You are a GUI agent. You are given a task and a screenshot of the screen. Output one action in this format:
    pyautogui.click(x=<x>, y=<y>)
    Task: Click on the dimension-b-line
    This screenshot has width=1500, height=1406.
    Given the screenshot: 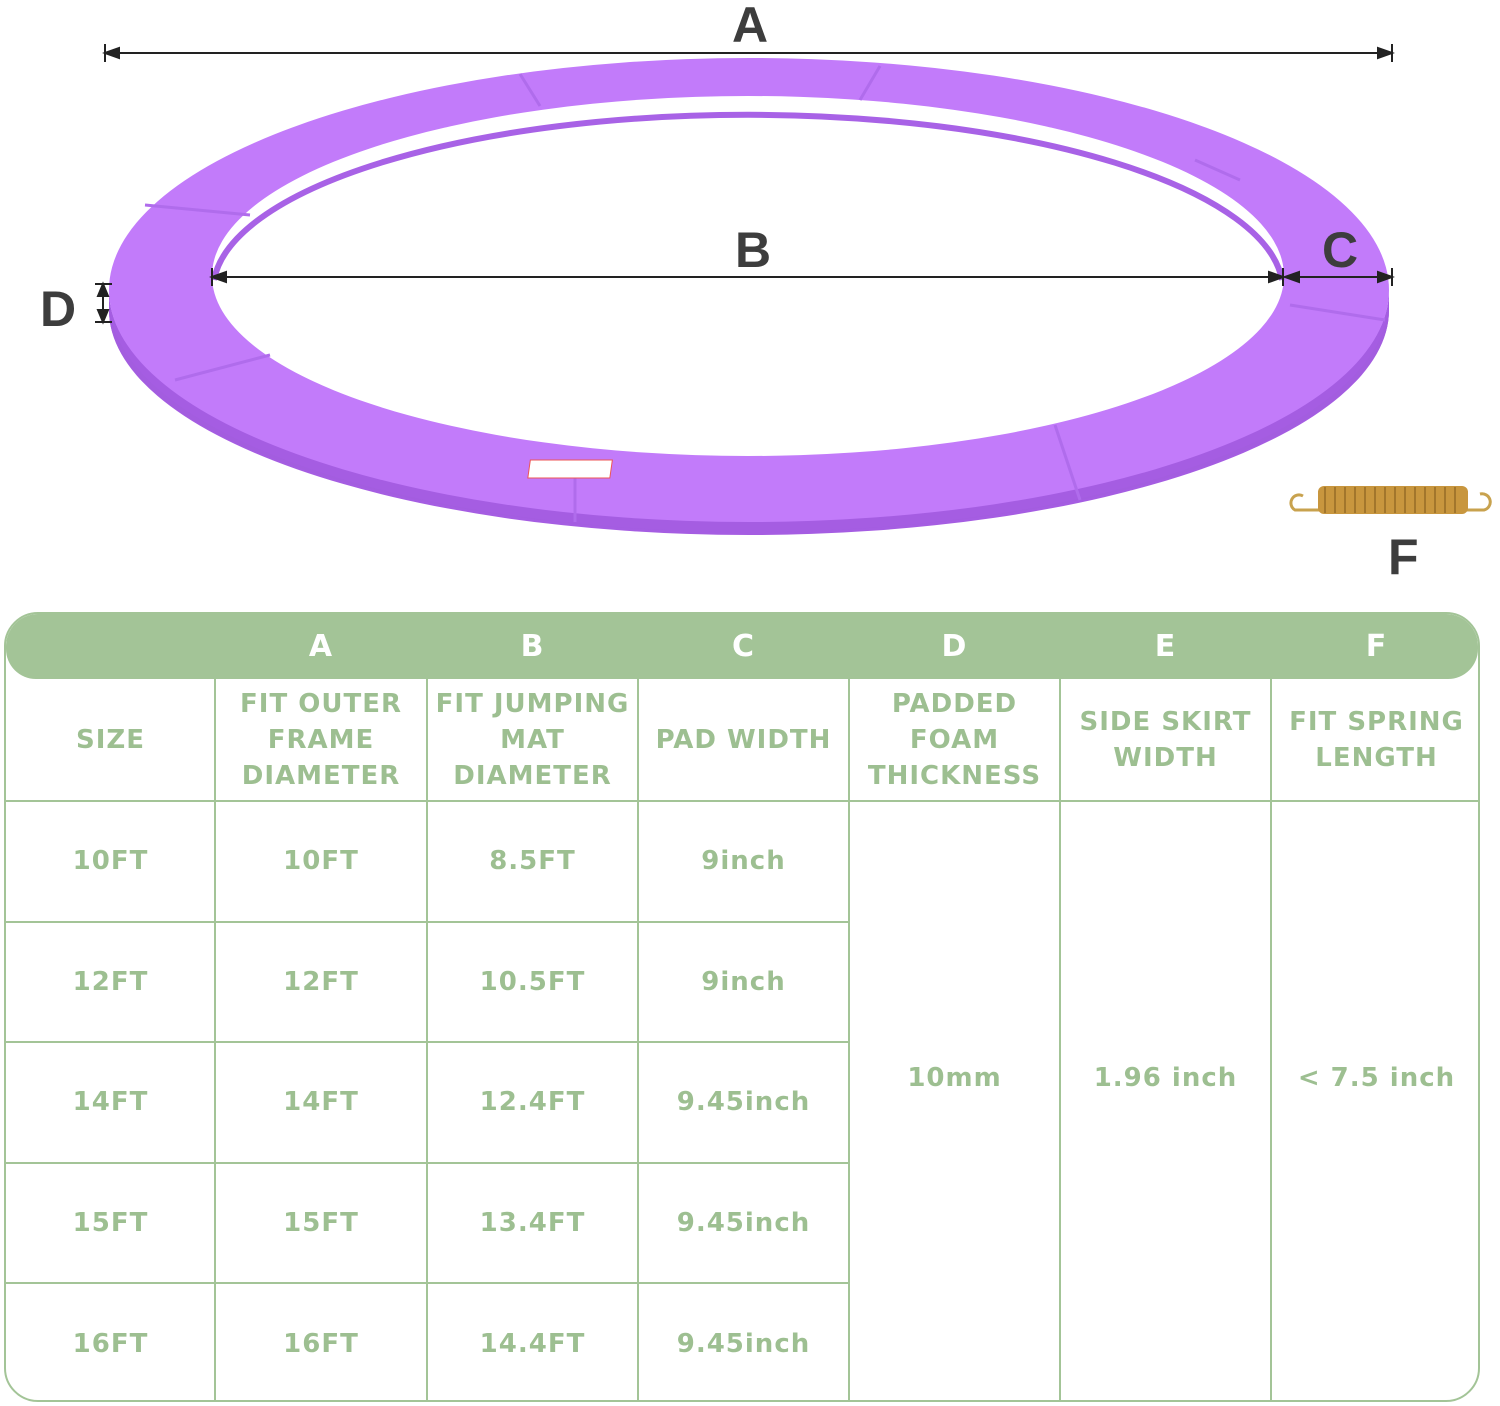 What is the action you would take?
    pyautogui.click(x=747, y=277)
    